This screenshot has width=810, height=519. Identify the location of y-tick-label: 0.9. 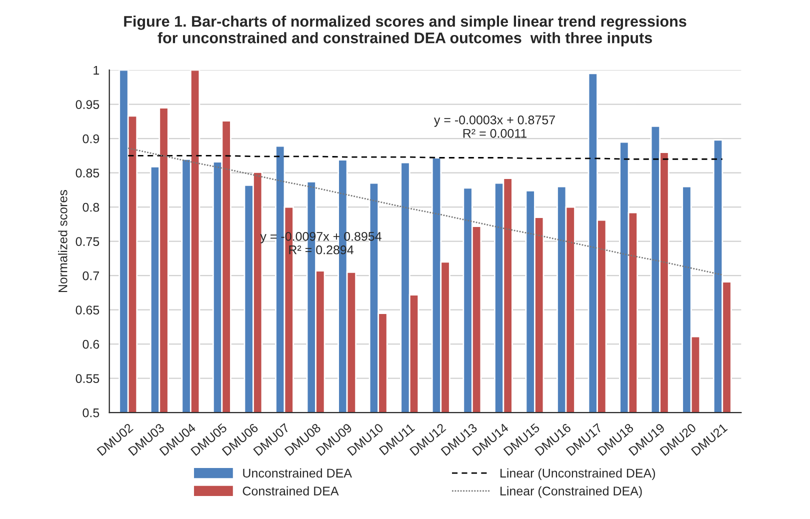
(91, 139).